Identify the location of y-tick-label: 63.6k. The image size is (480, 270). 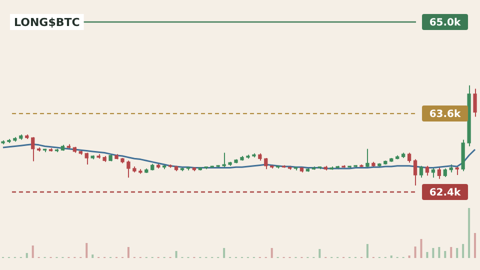
(445, 114).